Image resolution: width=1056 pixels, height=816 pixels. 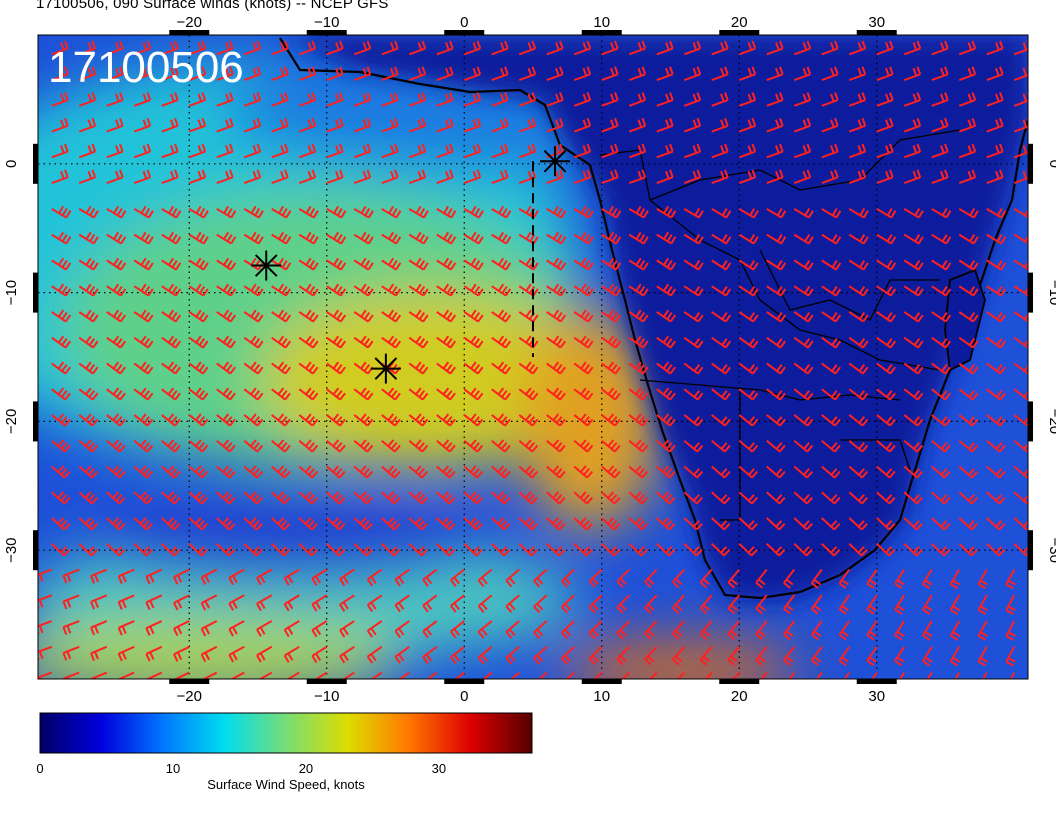 I want to click on lon-tick-label-bottom: 10, so click(x=601, y=696).